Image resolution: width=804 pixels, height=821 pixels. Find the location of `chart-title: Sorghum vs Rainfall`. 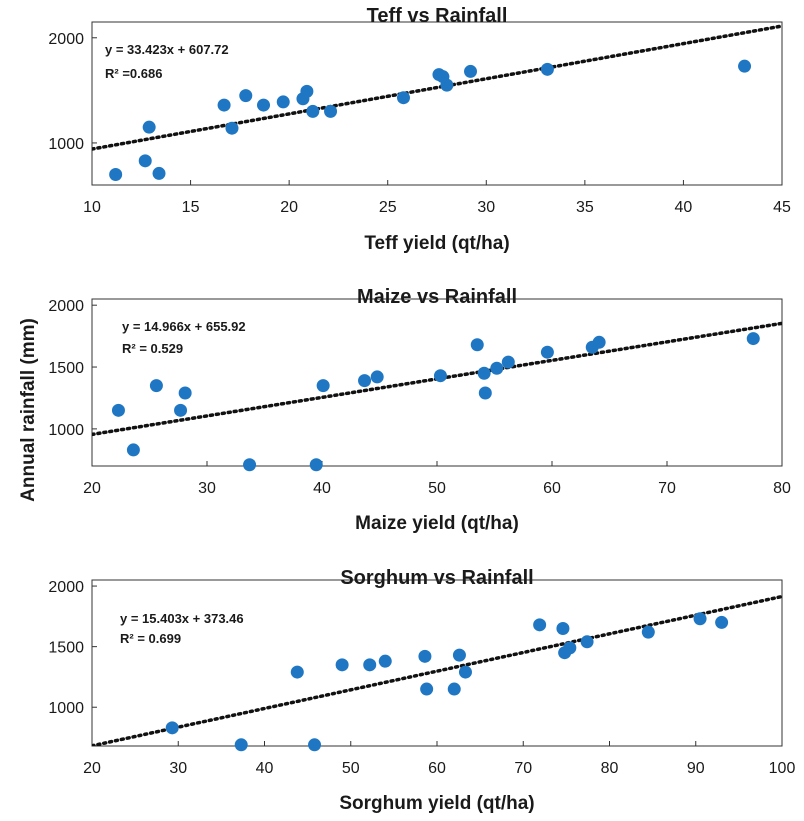

chart-title: Sorghum vs Rainfall is located at coordinates (436, 578).